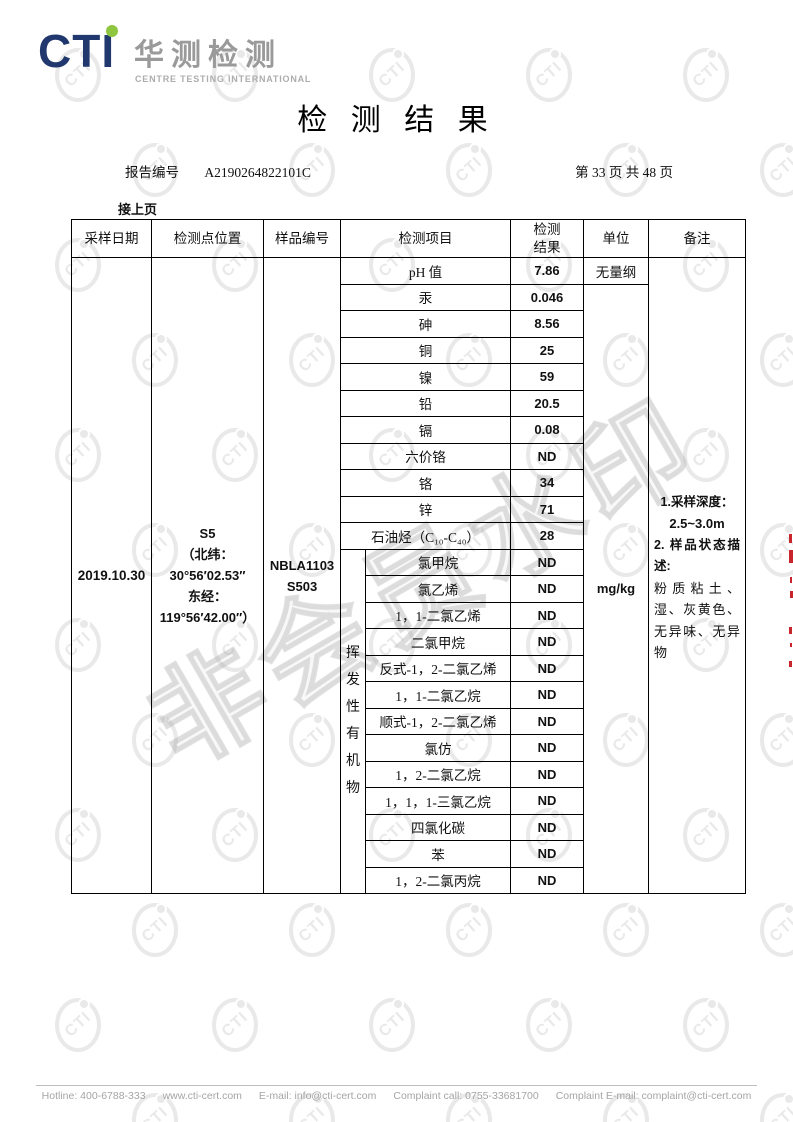 Image resolution: width=793 pixels, height=1122 pixels. What do you see at coordinates (425, 456) in the screenshot?
I see `test-item-cell: 六价铬` at bounding box center [425, 456].